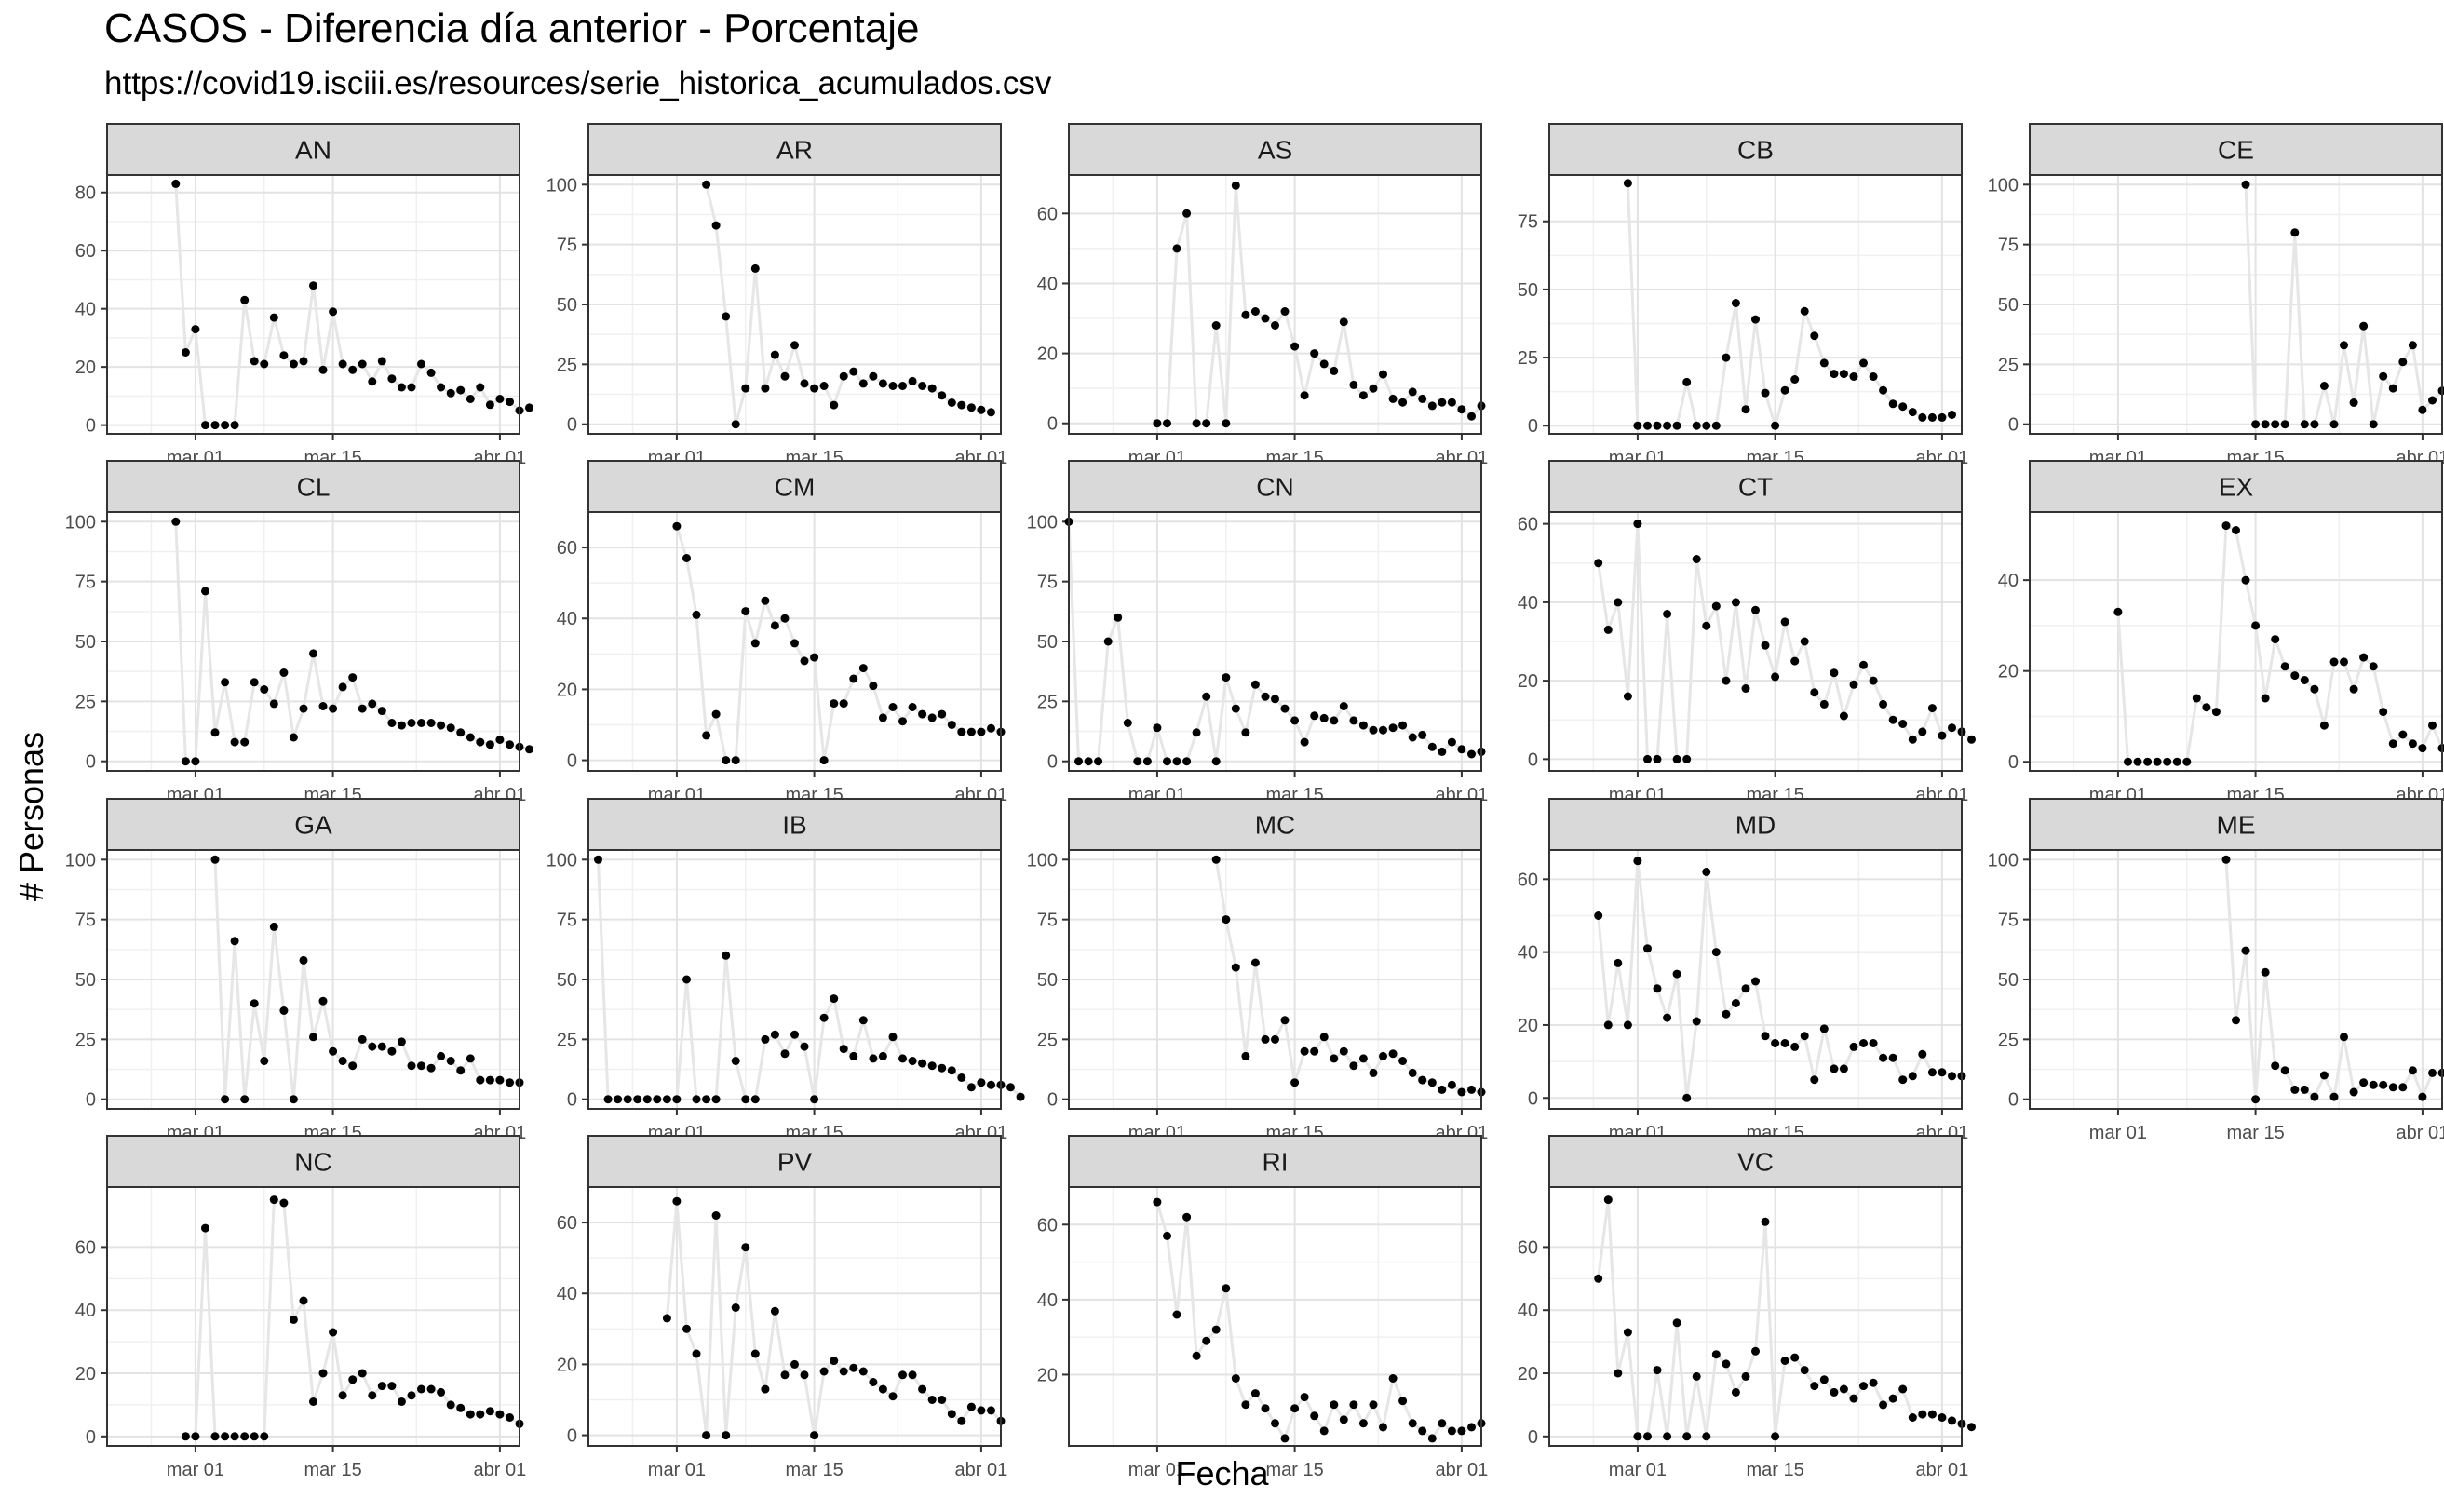  Describe the element at coordinates (981, 1470) in the screenshot. I see `x-tick-label: abr 01` at that location.